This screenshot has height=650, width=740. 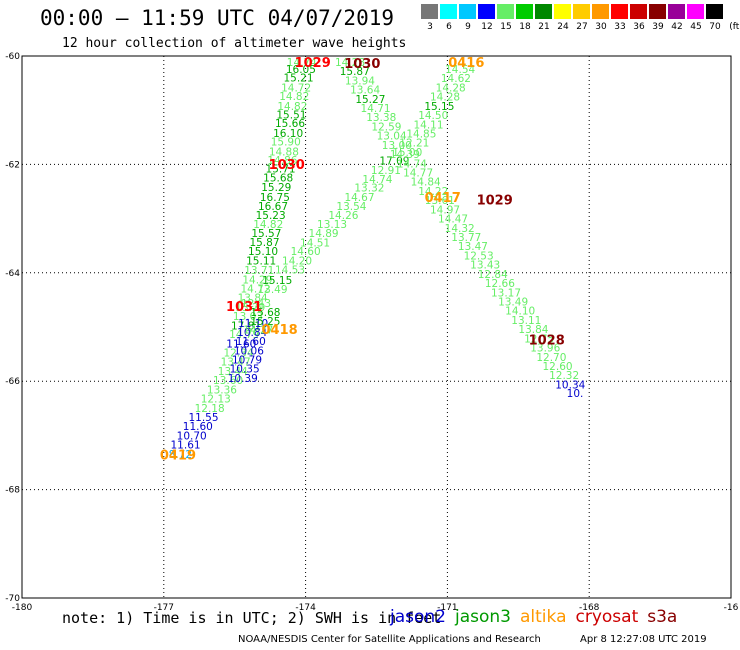 I want to click on wave-height-label: 13.64, so click(x=365, y=91).